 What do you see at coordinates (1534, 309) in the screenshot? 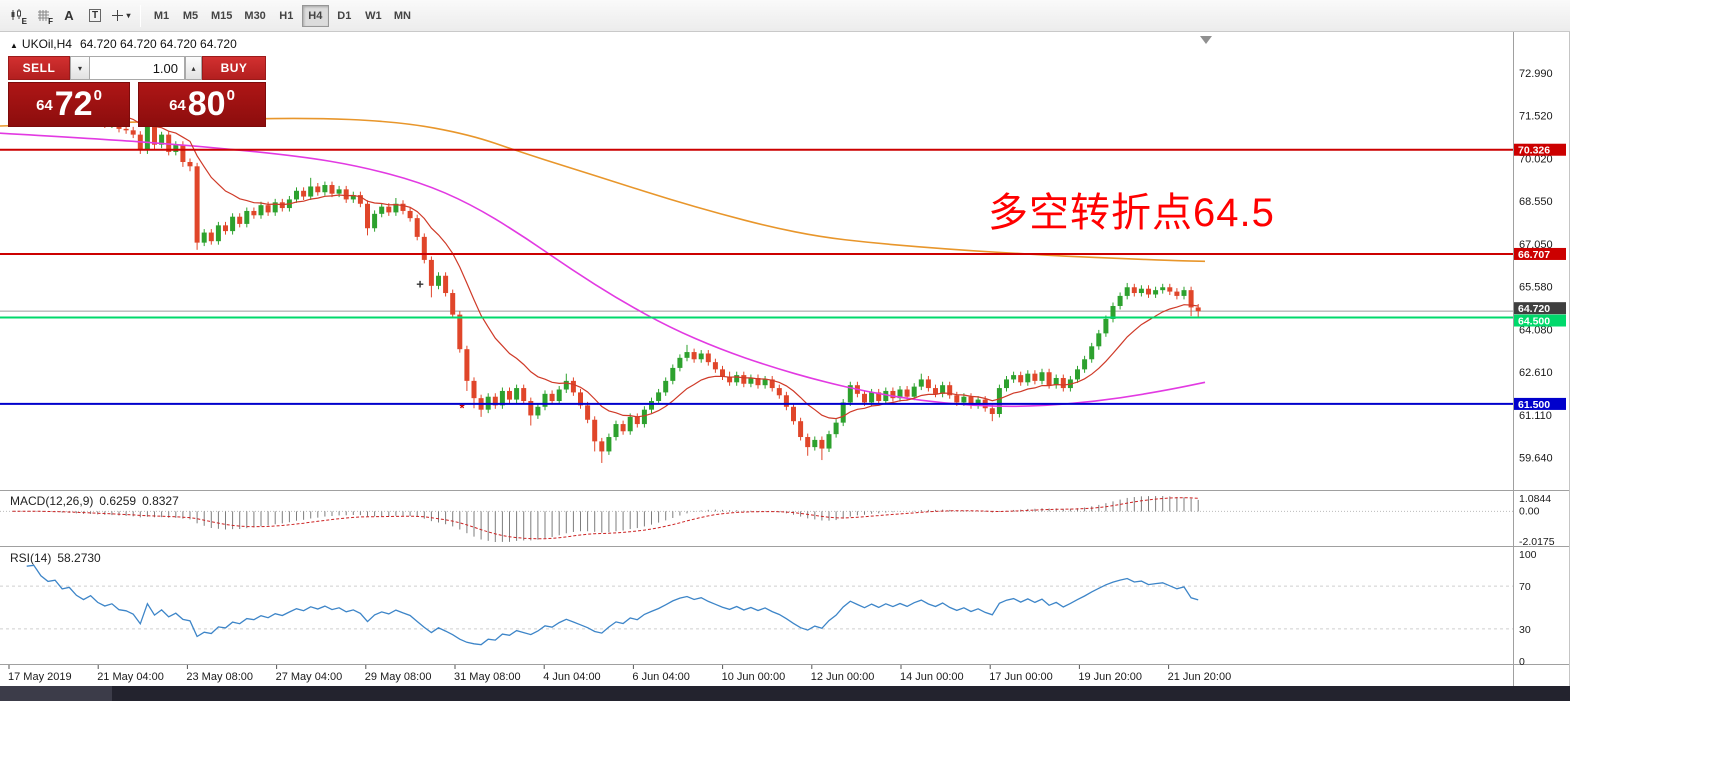
I see `svg-text: 64.720` at bounding box center [1534, 309].